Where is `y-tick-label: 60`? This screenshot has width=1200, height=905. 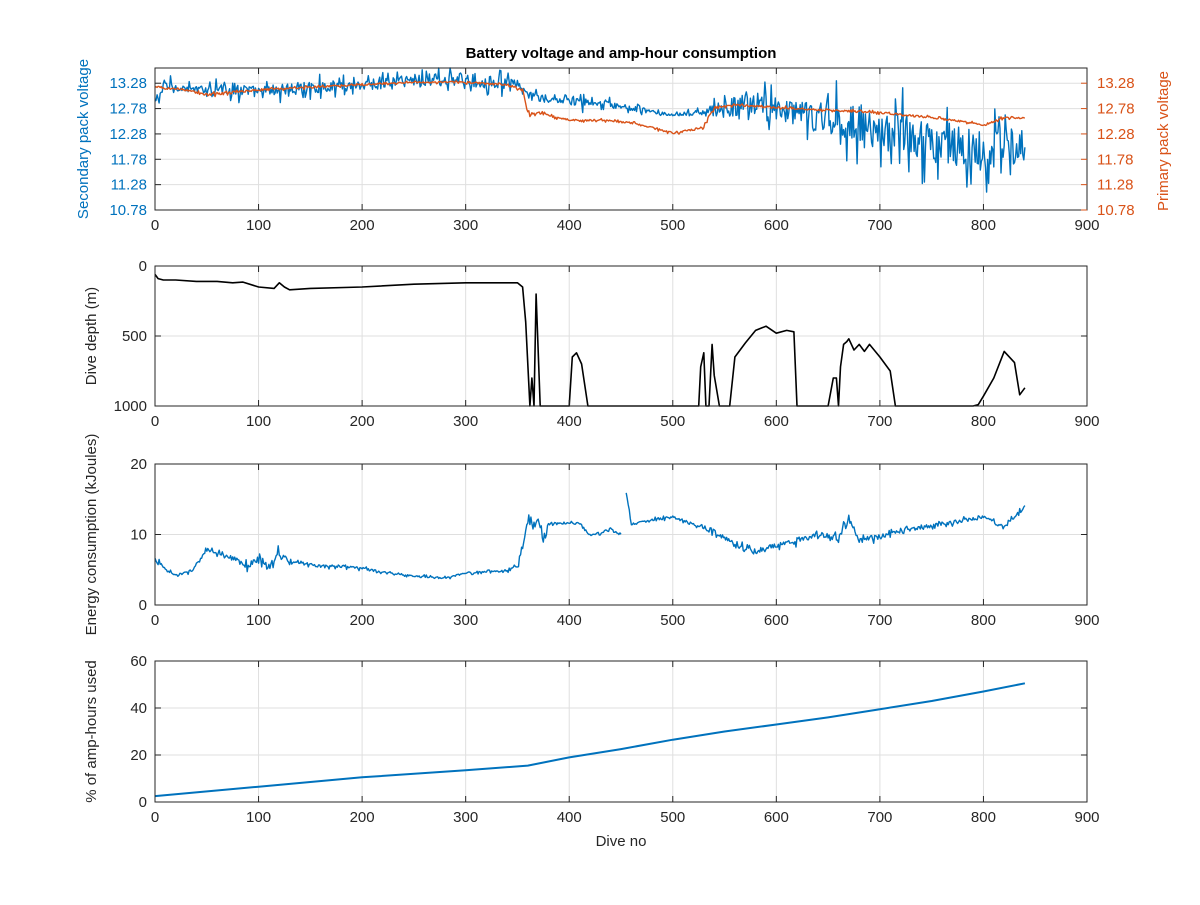 y-tick-label: 60 is located at coordinates (138, 661).